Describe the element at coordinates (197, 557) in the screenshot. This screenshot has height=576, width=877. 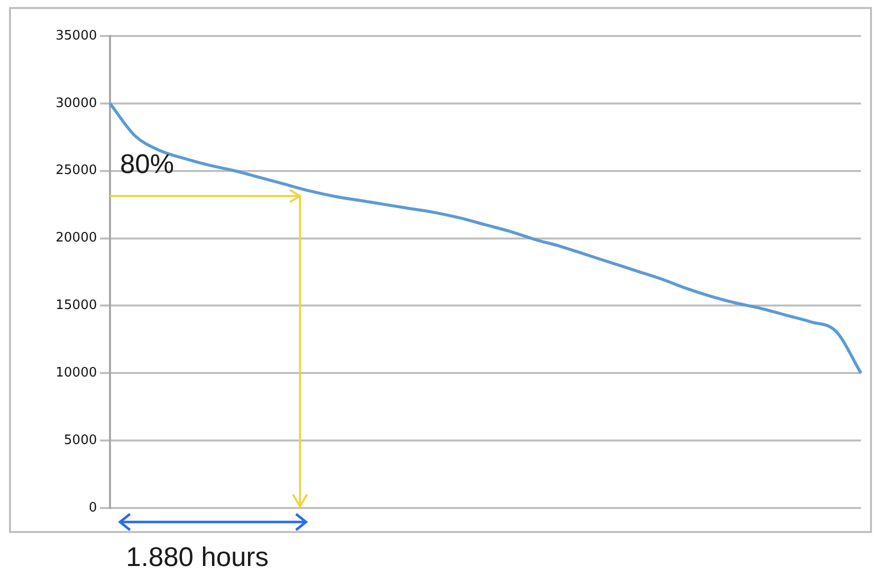
I see `text: 1.880 hours` at that location.